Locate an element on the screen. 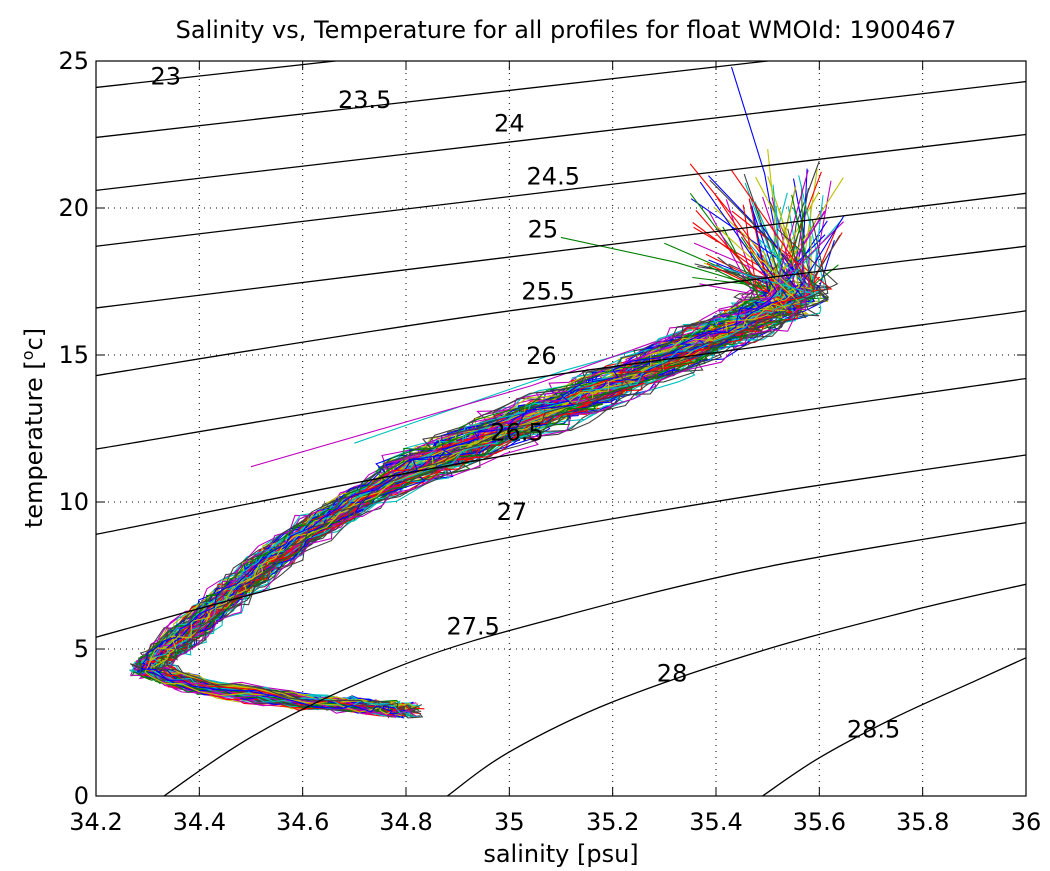 This screenshot has height=871, width=1050. x-tick-labels: 34.2 34.4 34.6 34.8 35 35.2 35.4 35.6 35.8 36 is located at coordinates (555, 822).